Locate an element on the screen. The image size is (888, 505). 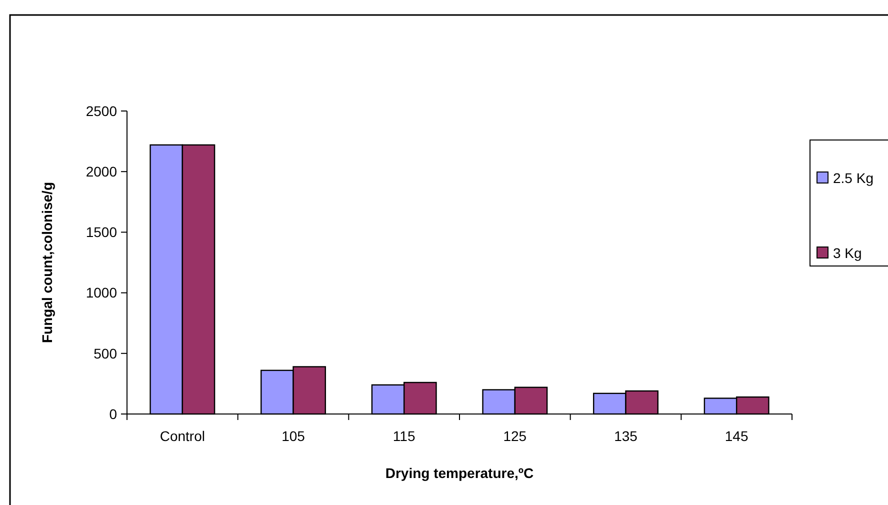
x-axis-title: Drying temperature,ºC is located at coordinates (459, 473).